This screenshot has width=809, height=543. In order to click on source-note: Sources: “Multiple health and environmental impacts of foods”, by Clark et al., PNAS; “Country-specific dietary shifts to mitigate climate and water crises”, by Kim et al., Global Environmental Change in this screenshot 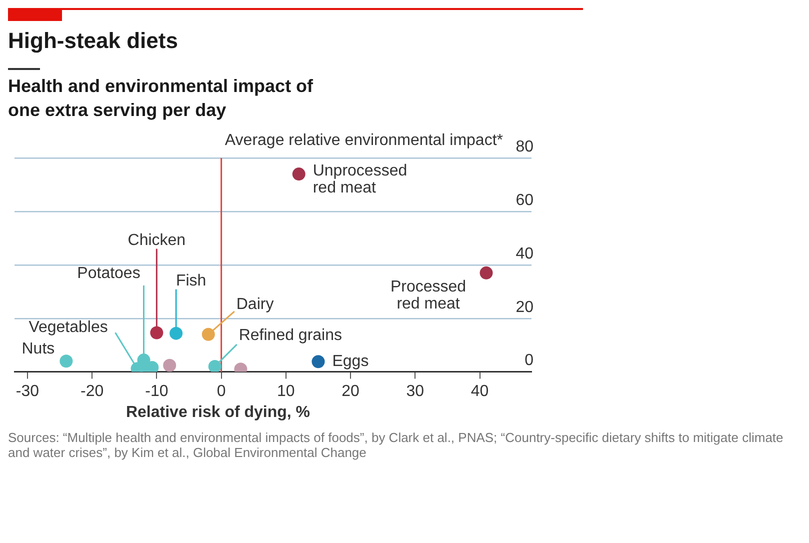, I will do `click(396, 445)`.